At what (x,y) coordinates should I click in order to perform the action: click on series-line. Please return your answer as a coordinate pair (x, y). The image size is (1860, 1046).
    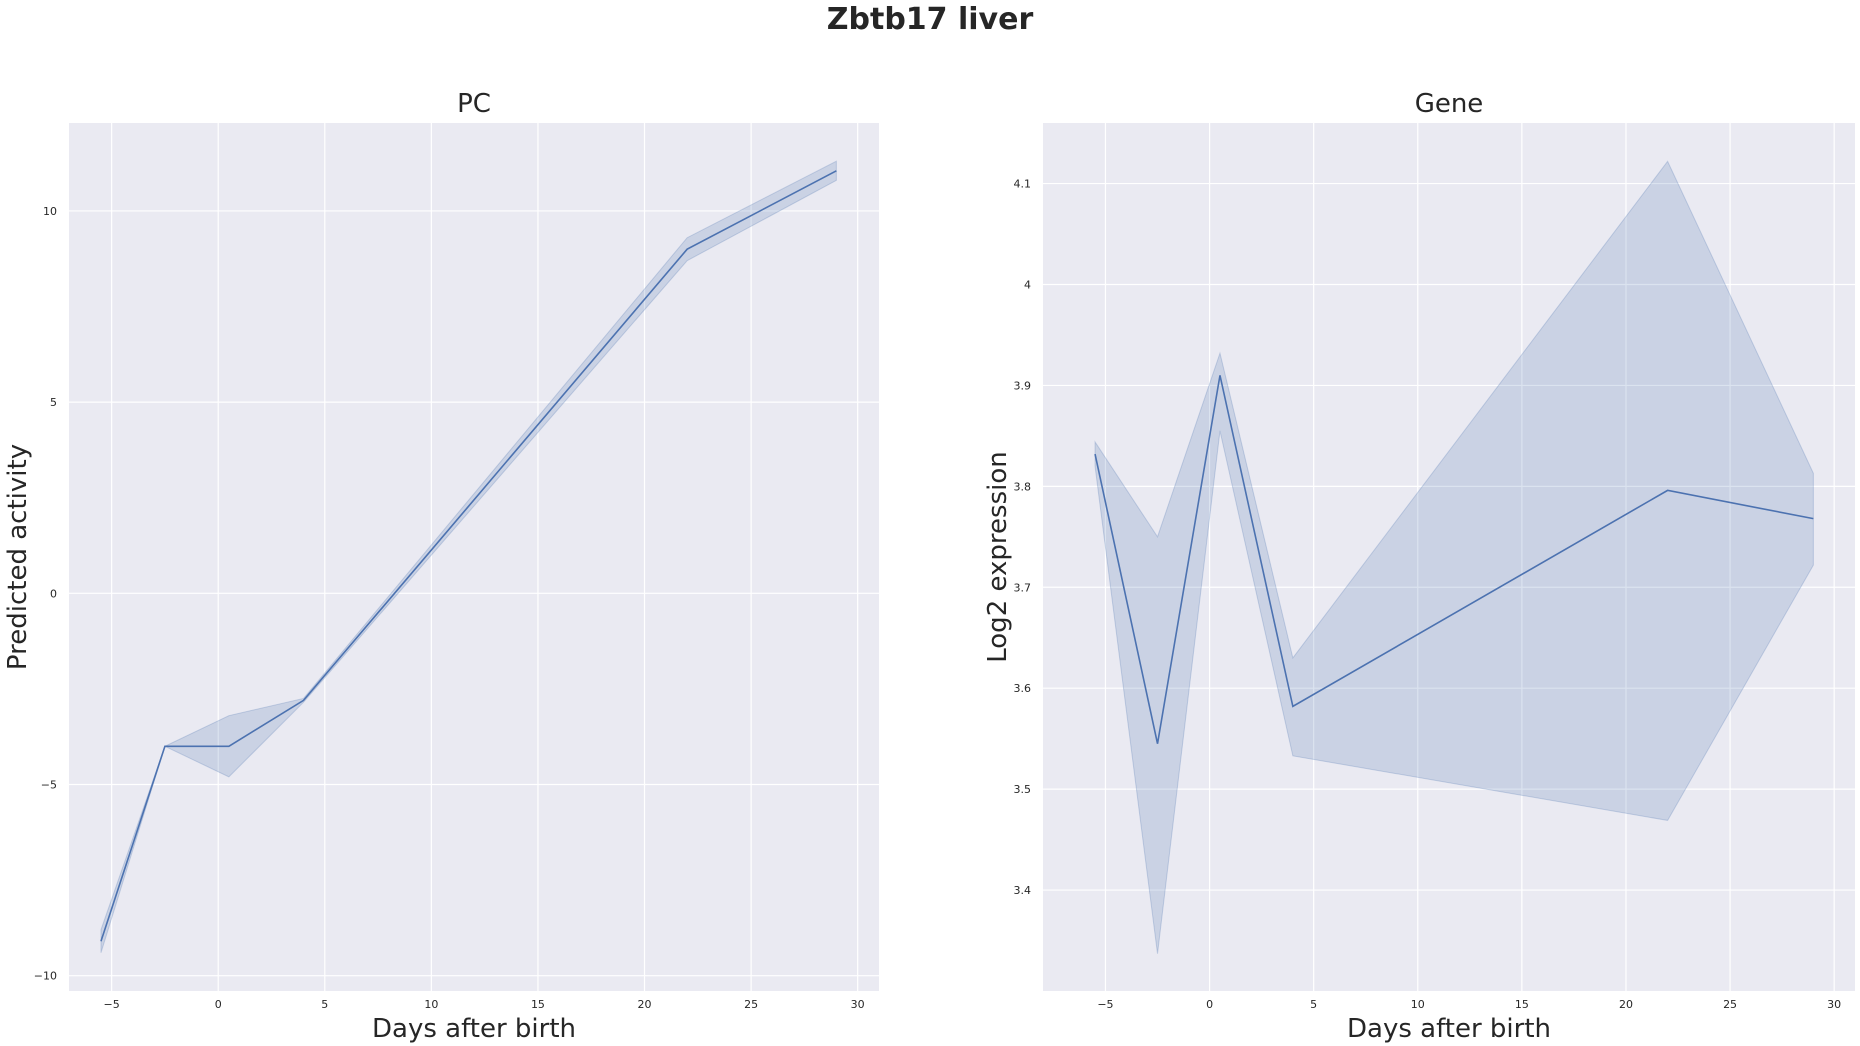
    Looking at the image, I should click on (1454, 559).